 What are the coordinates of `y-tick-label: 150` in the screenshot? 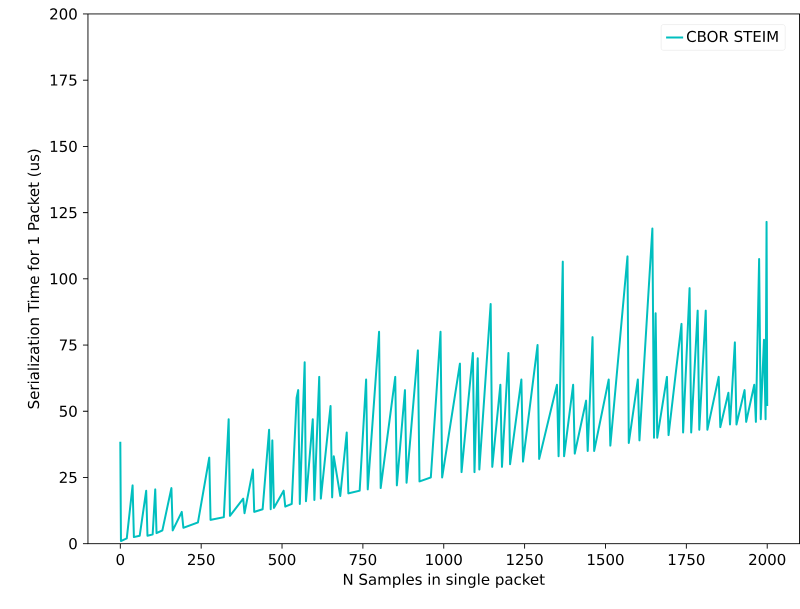 It's located at (63, 146).